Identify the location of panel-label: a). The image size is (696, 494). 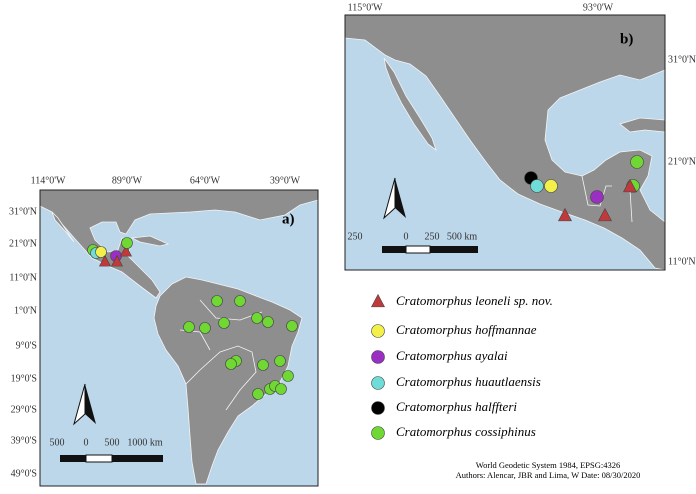
(288, 219).